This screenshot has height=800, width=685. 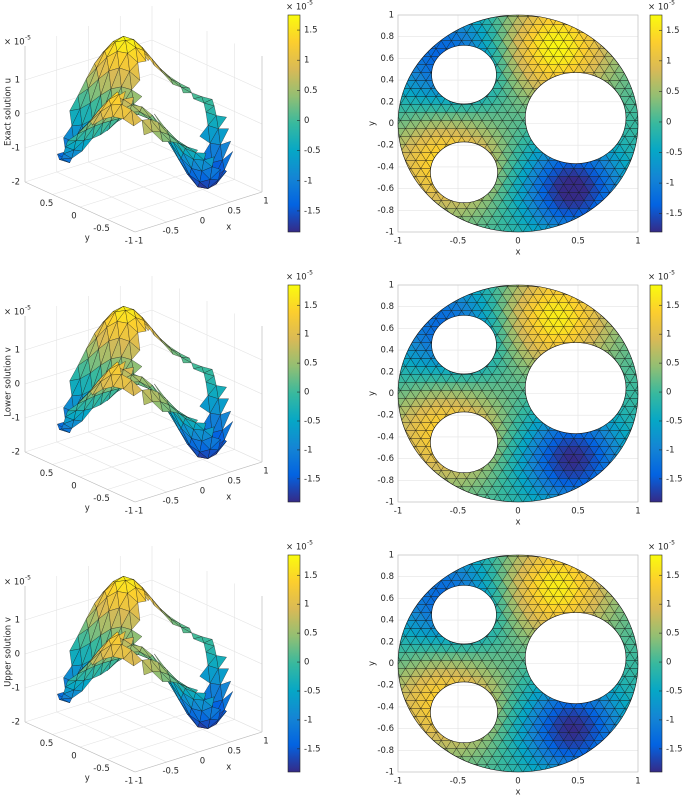 I want to click on exponent-base: × 10, so click(x=14, y=313).